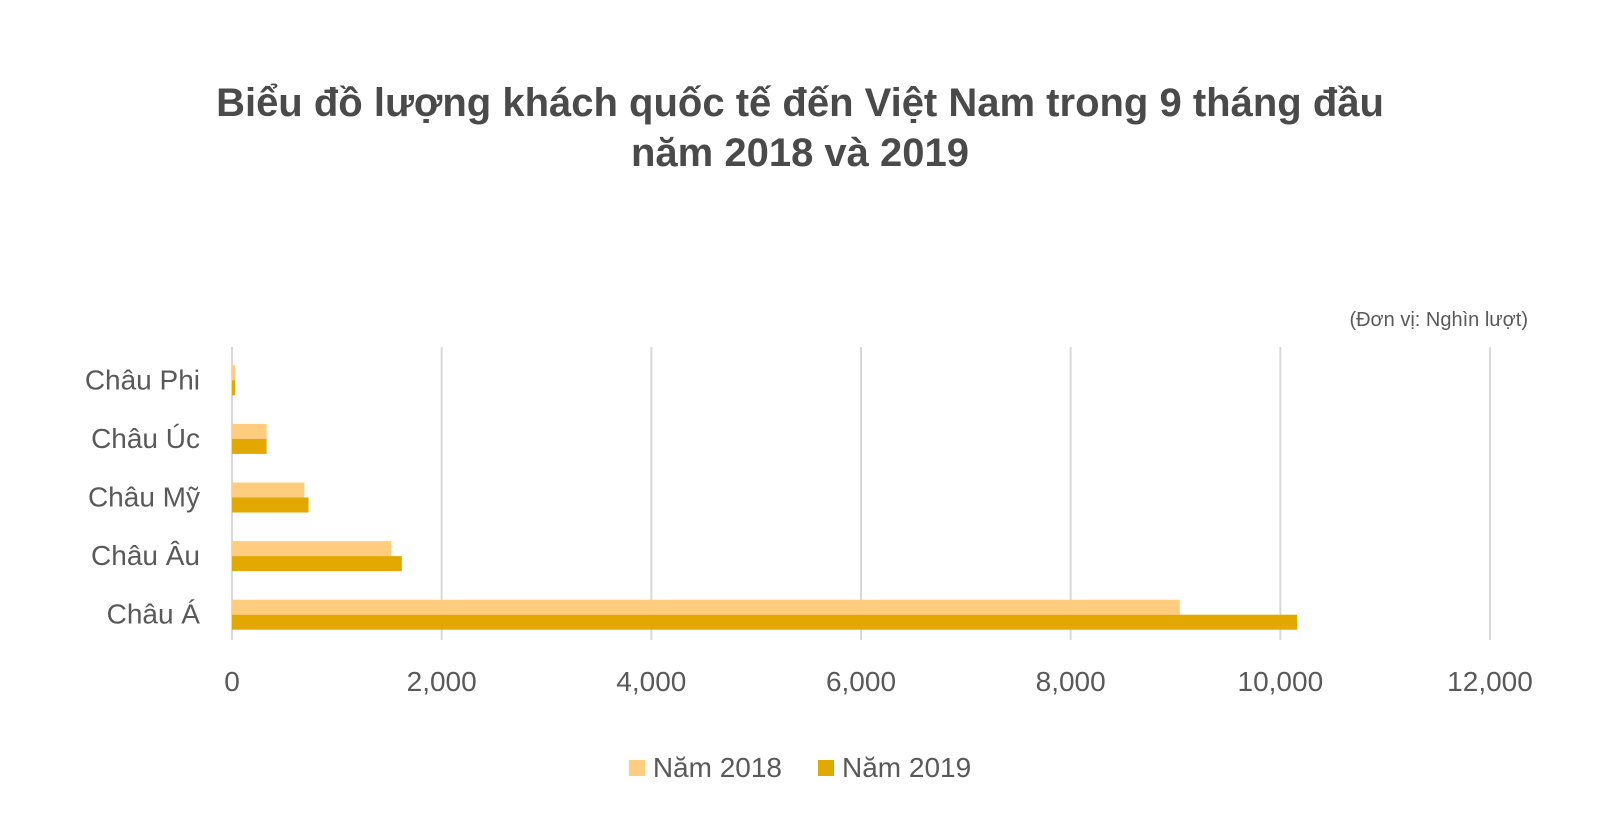 This screenshot has height=838, width=1600. Describe the element at coordinates (1490, 681) in the screenshot. I see `x-tick-label: 12,000` at that location.